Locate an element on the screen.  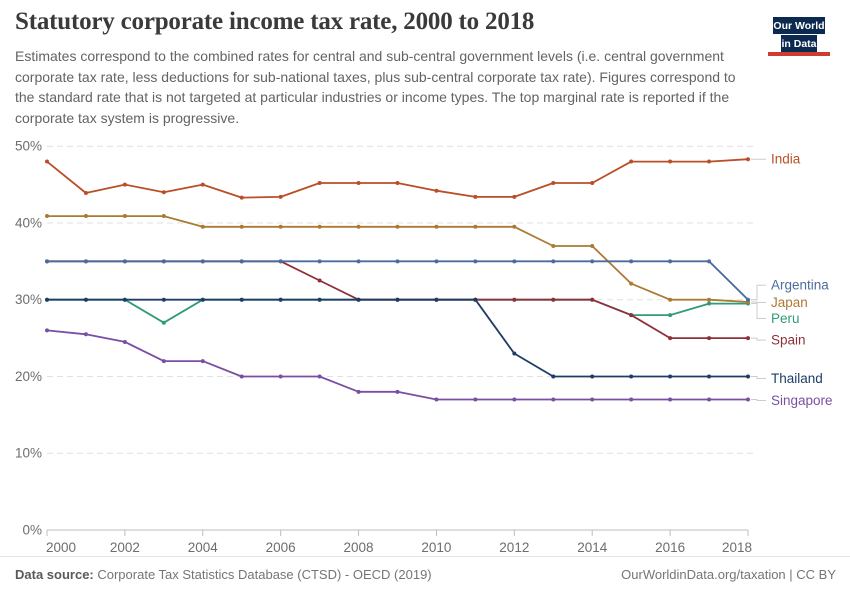
x-tick-label: 2002 is located at coordinates (125, 547).